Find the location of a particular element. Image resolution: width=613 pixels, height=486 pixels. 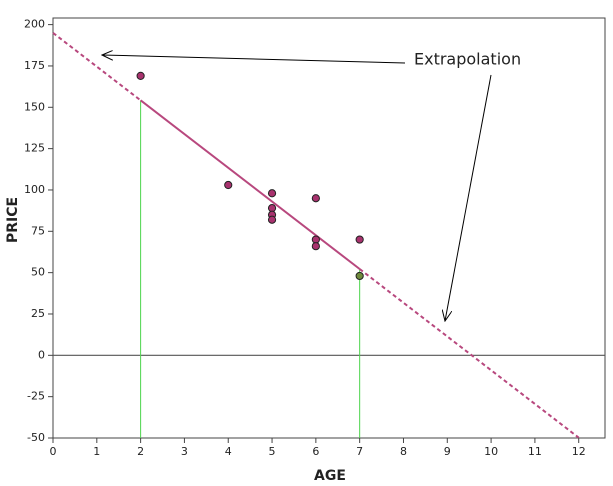

y-tick-label: 150 is located at coordinates (34, 106).